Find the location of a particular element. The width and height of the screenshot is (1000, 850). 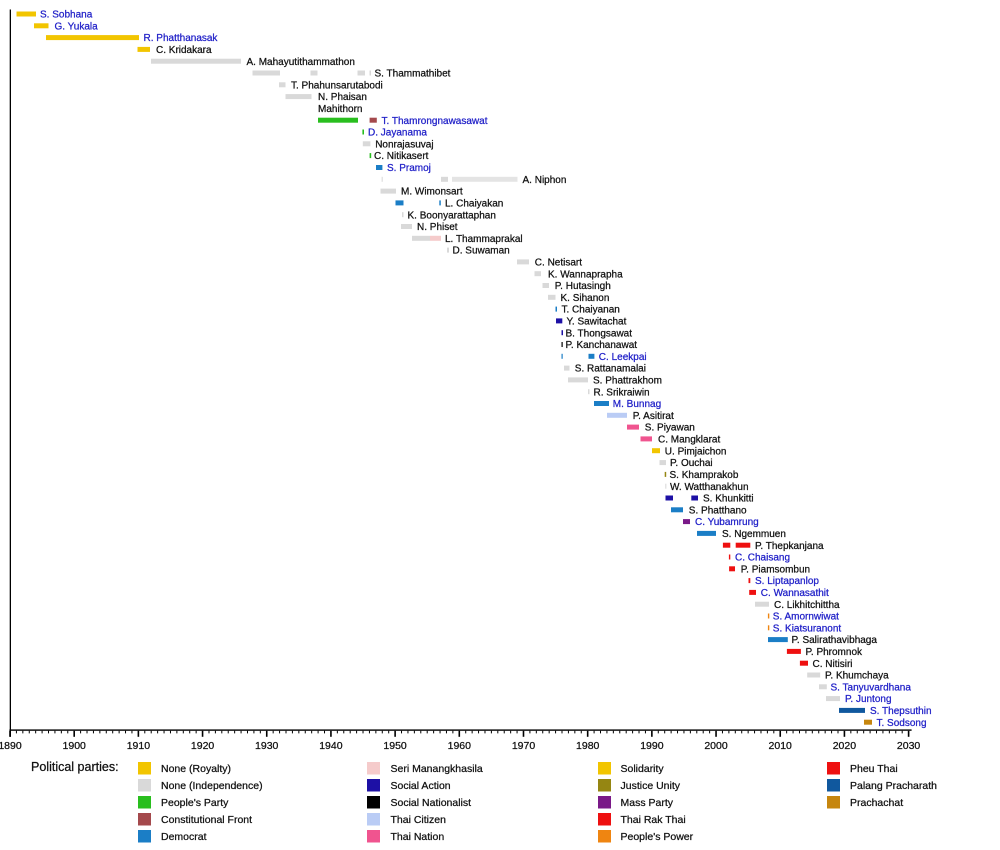

svg-text: Thai Rak Thai is located at coordinates (653, 820).